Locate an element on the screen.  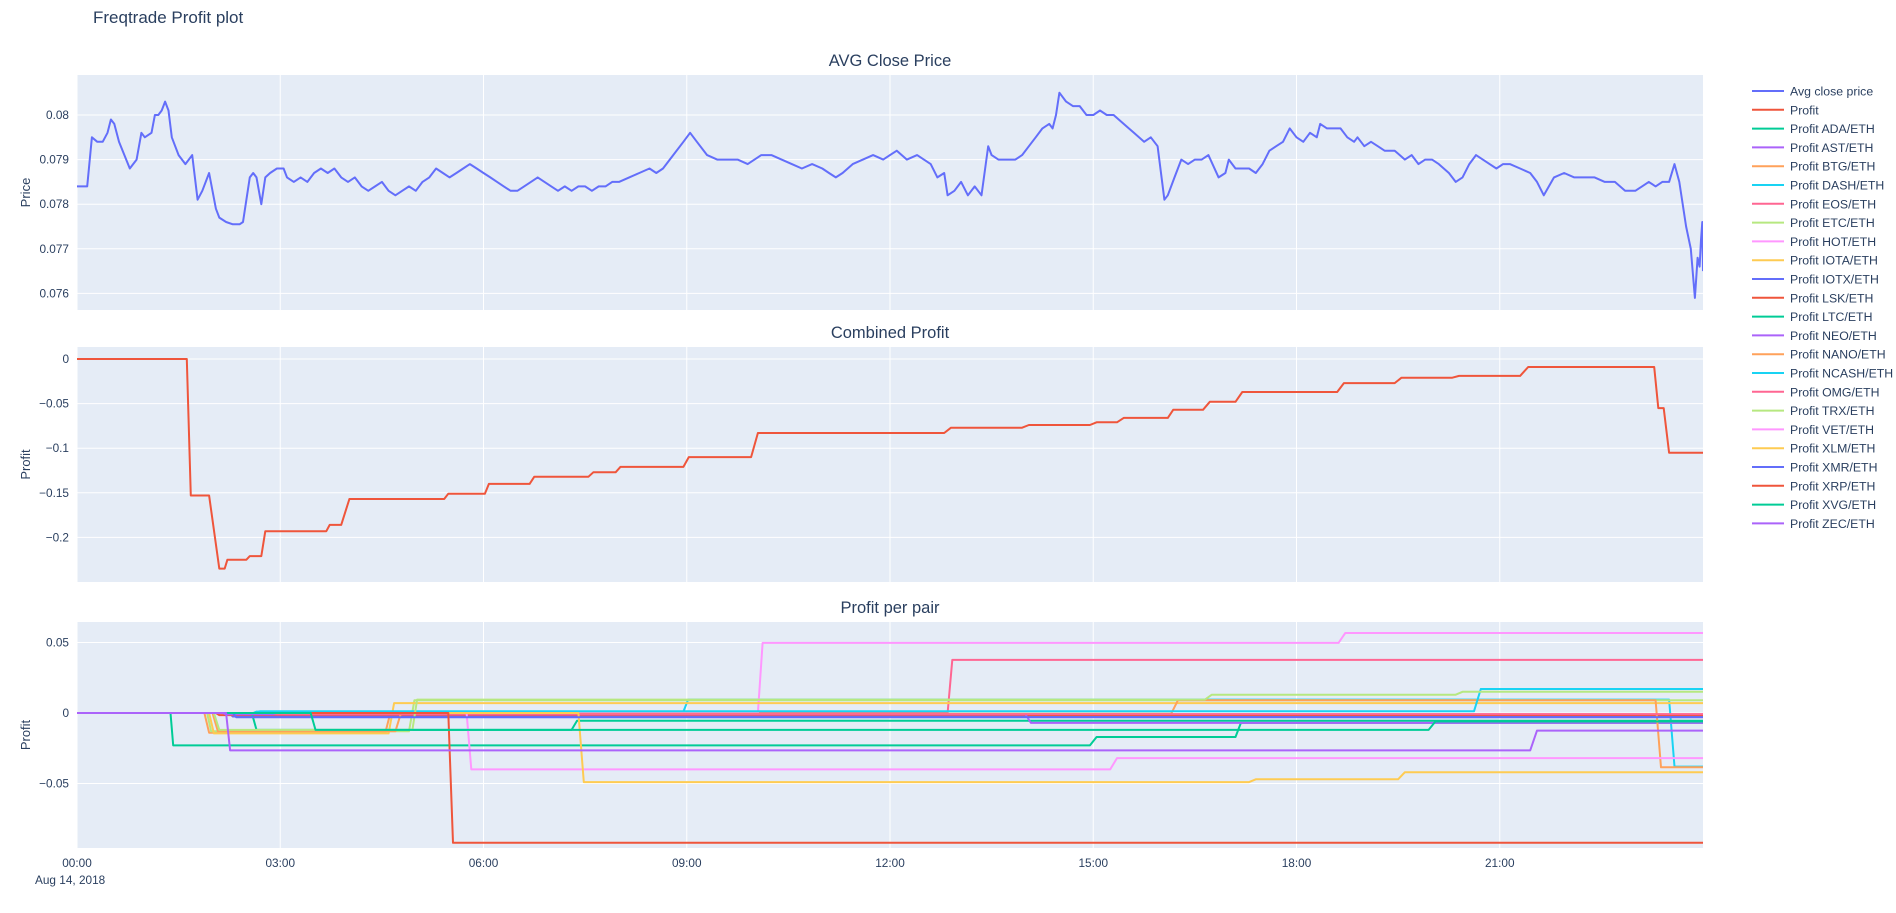
legend-item-profit-nano-eth: Profit NANO/ETH is located at coordinates (1819, 355).